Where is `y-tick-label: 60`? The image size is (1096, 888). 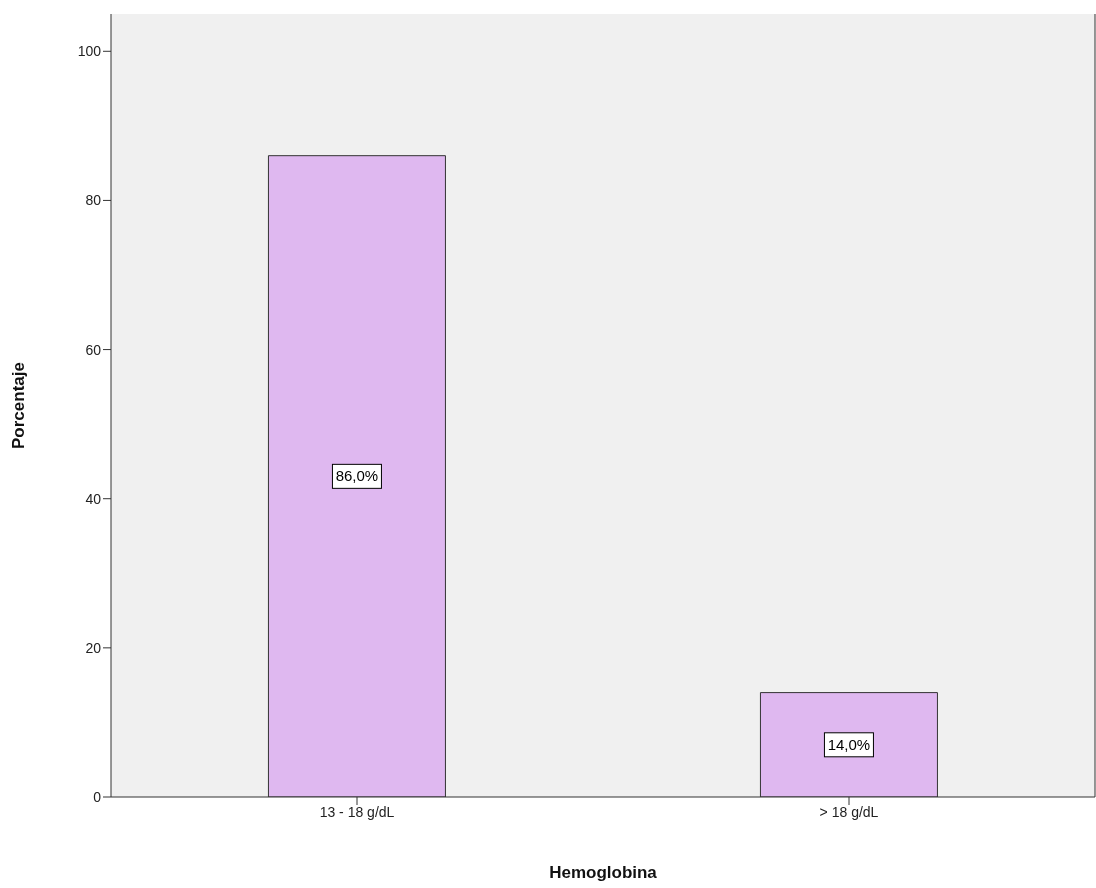 y-tick-label: 60 is located at coordinates (93, 349).